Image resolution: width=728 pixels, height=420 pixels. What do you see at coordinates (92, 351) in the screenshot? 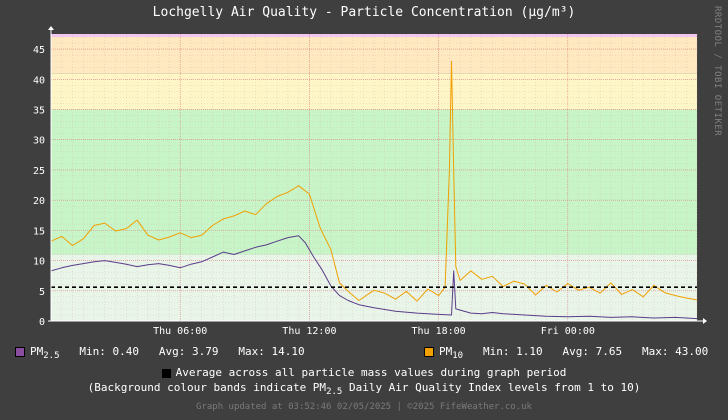
I see `pm25-min-label: Min:` at bounding box center [92, 351].